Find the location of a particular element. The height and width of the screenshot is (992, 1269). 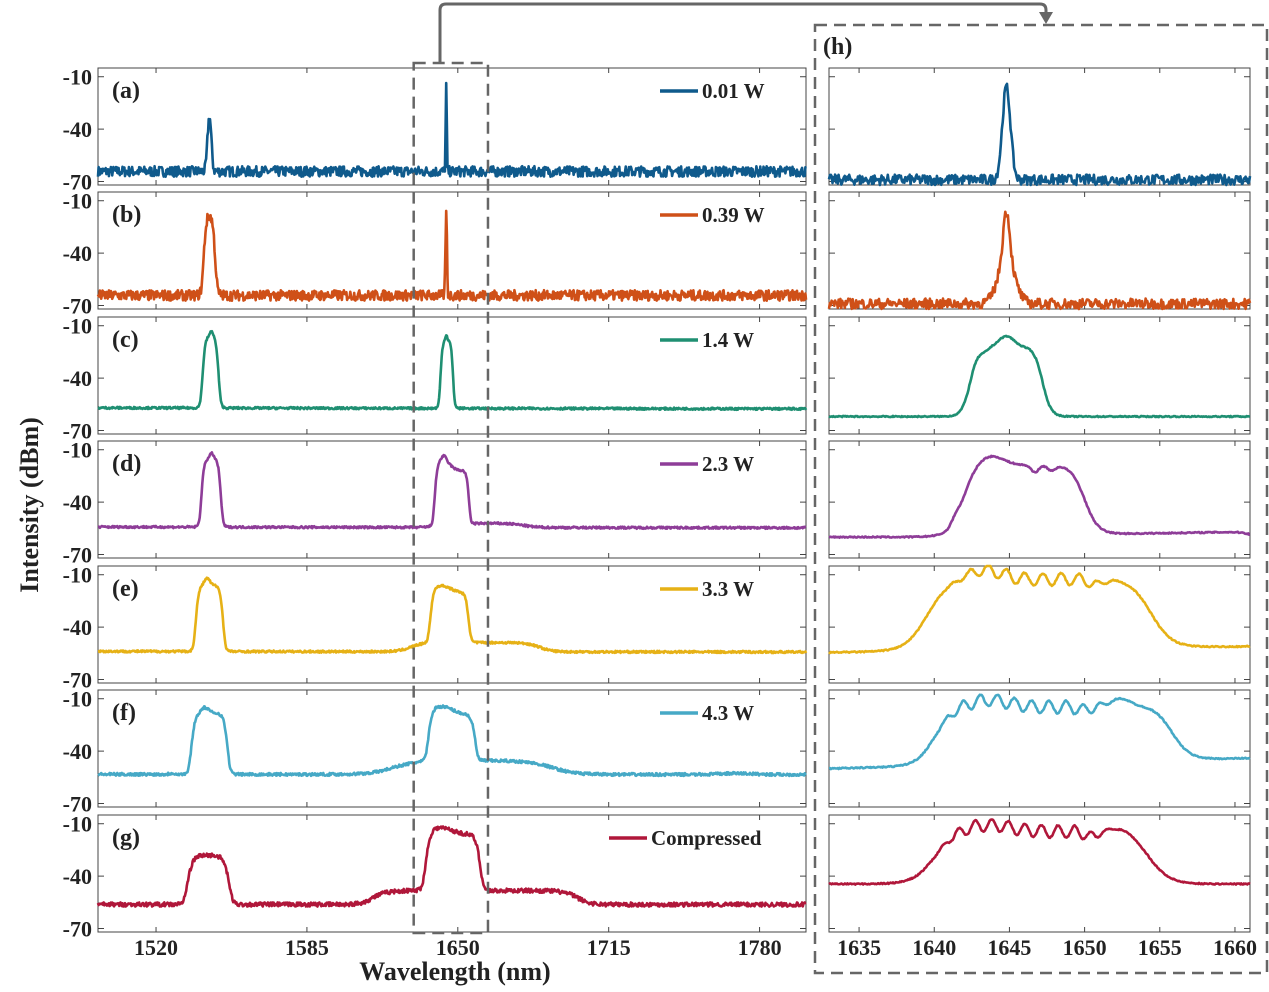

panel-label-h: (h) is located at coordinates (837, 47).